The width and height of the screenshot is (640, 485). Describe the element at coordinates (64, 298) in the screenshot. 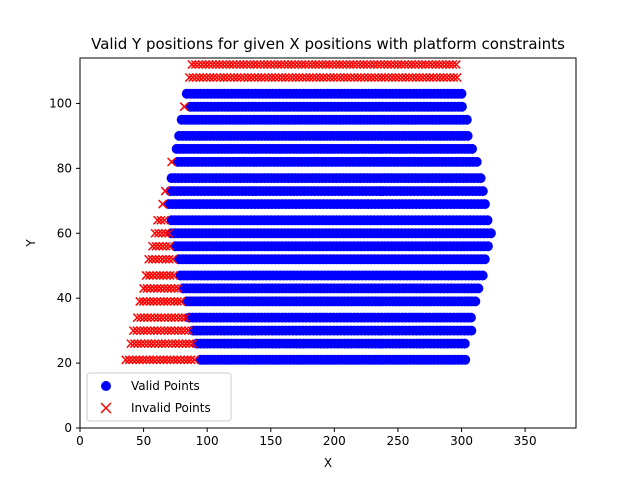

I see `y-tick-label: 40` at that location.